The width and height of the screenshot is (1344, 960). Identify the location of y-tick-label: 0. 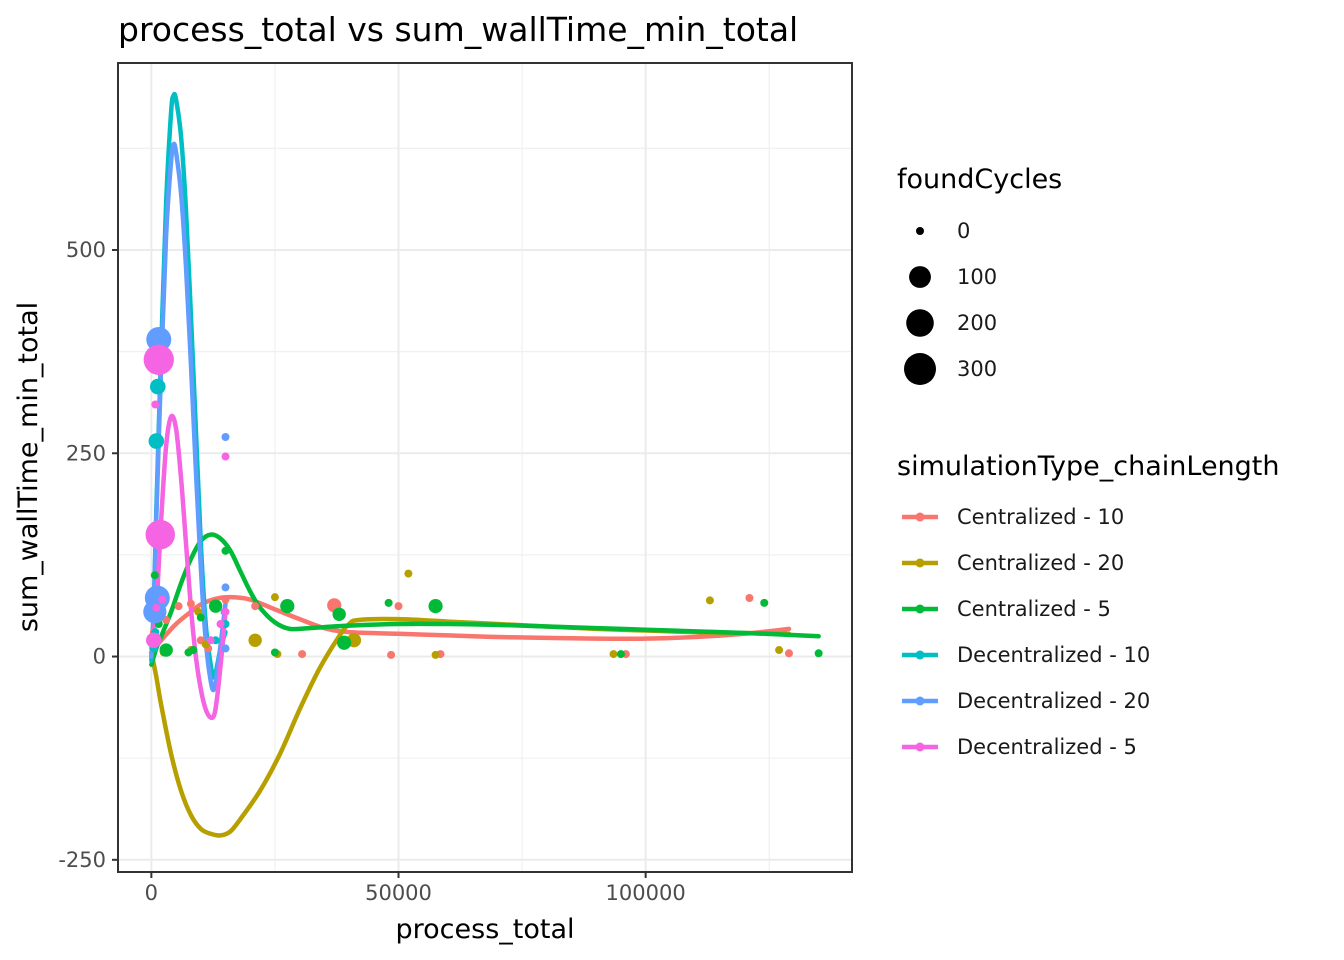
(99, 657).